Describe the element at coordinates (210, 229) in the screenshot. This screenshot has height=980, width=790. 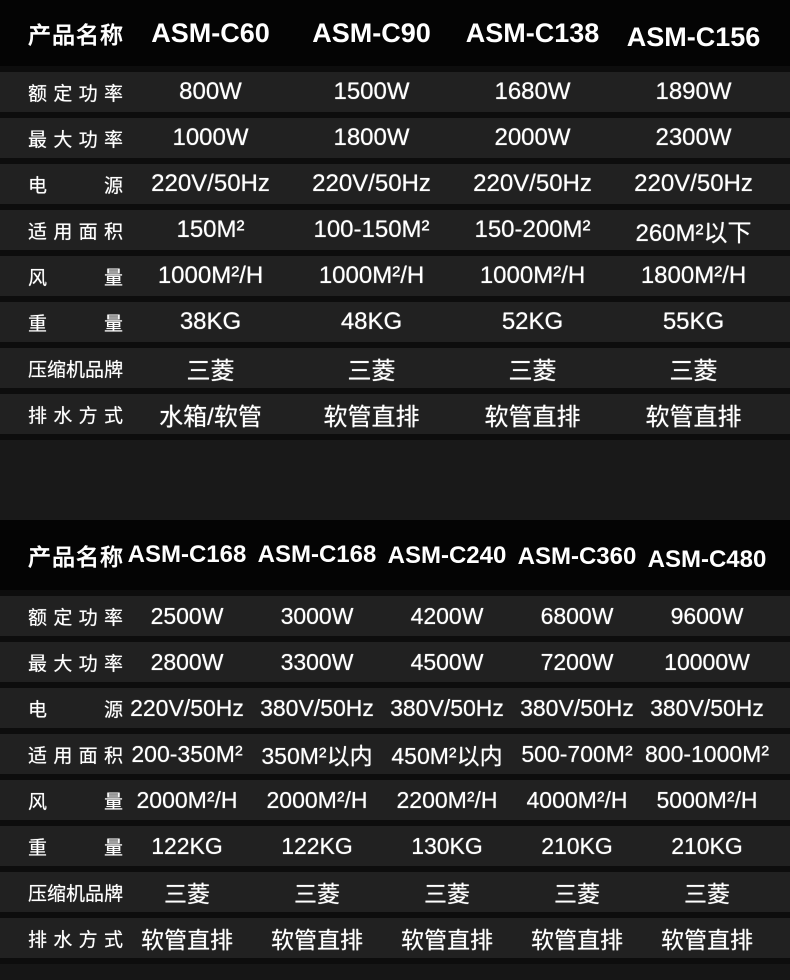
I see `spec-value: 150M²` at that location.